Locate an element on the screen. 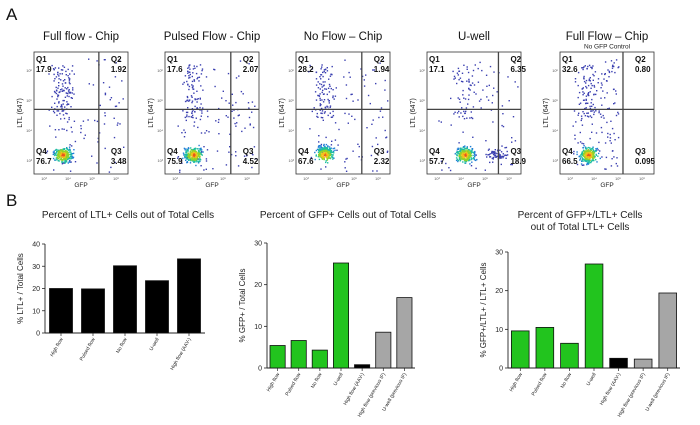 Image resolution: width=700 pixels, height=425 pixels. quadrant-q4-value: 67.6 is located at coordinates (306, 161).